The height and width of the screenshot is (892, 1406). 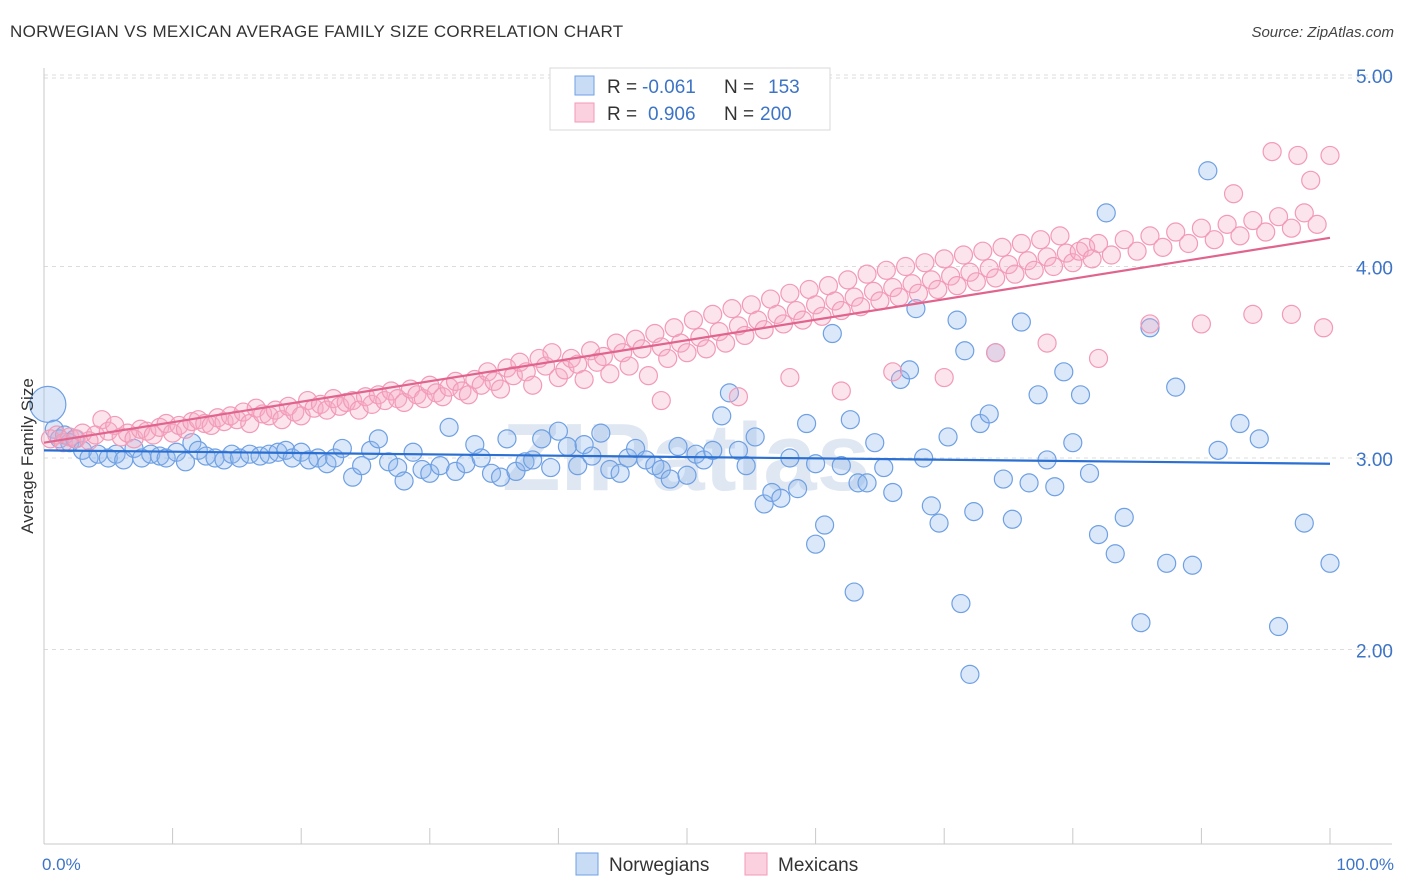 What do you see at coordinates (622, 114) in the screenshot?
I see `legend-r-label-mexicans: R =` at bounding box center [622, 114].